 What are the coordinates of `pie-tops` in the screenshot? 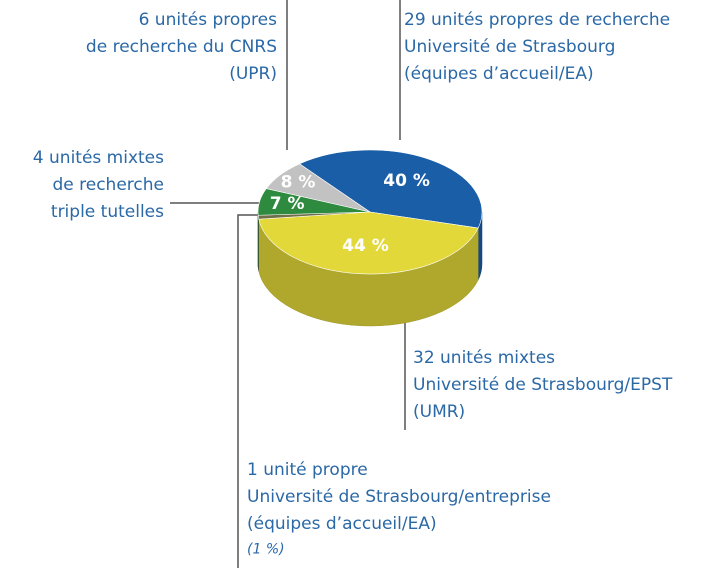 It's located at (370, 212).